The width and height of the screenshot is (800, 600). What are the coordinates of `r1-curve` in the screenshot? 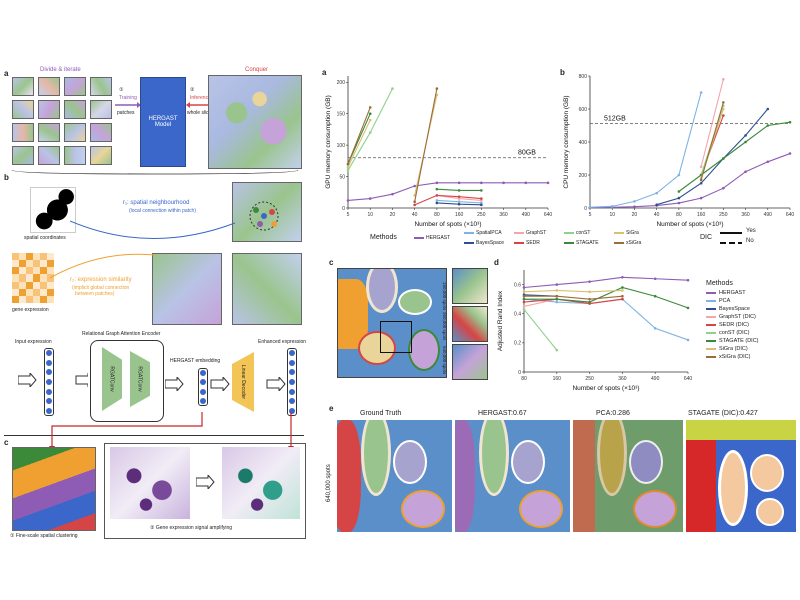 It's located at (153, 229).